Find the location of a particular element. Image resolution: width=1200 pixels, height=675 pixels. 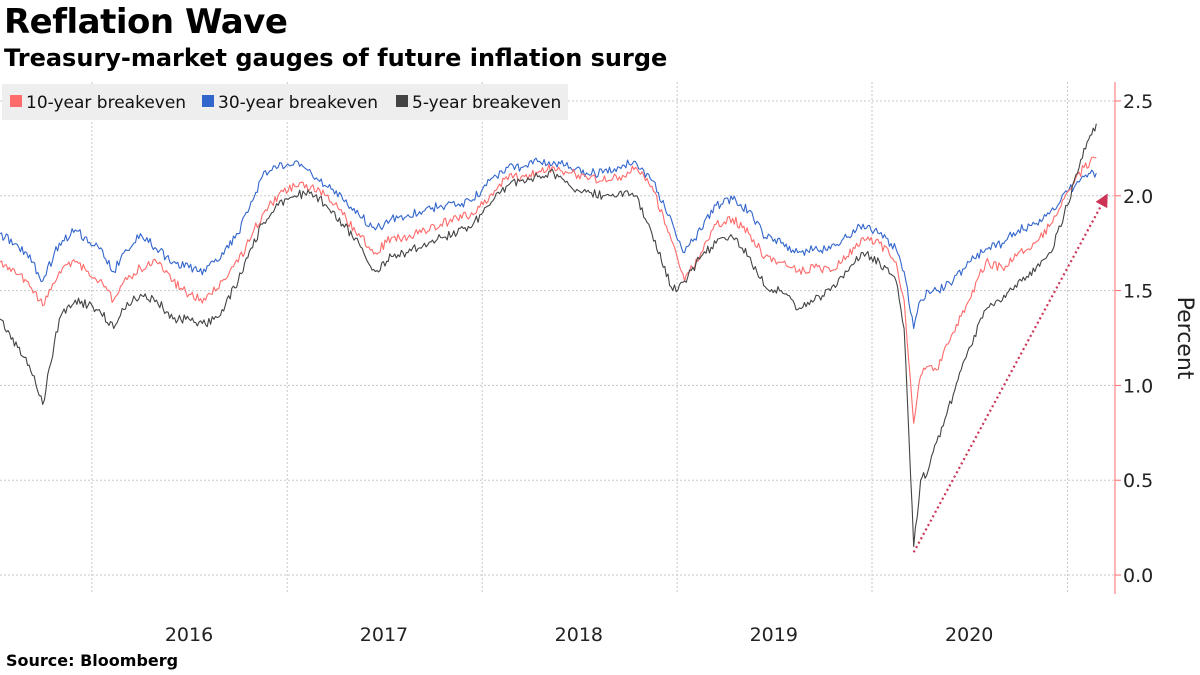

legend-item-10-year: 10-year breakeven is located at coordinates (98, 103).